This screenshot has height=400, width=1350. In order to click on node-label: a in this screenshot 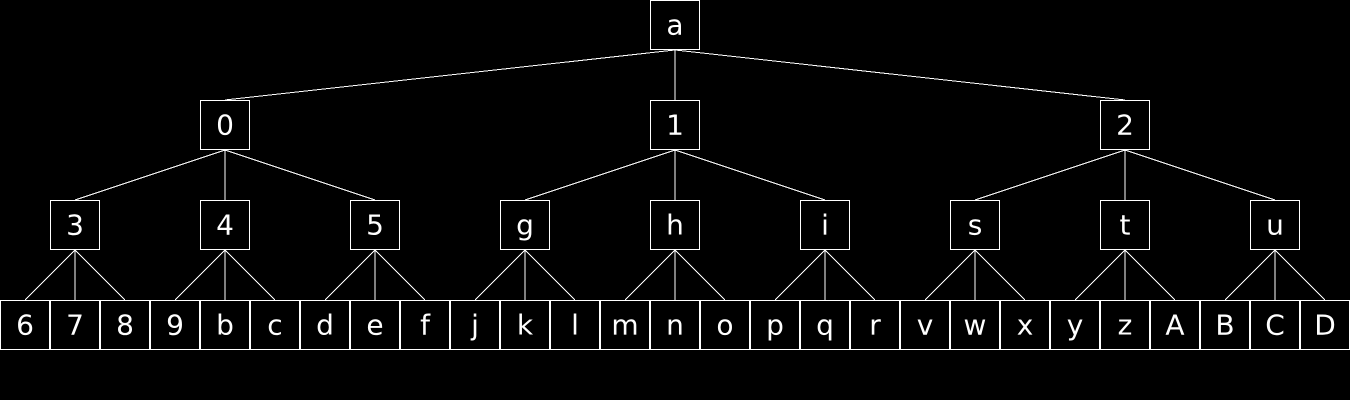, I will do `click(674, 25)`.